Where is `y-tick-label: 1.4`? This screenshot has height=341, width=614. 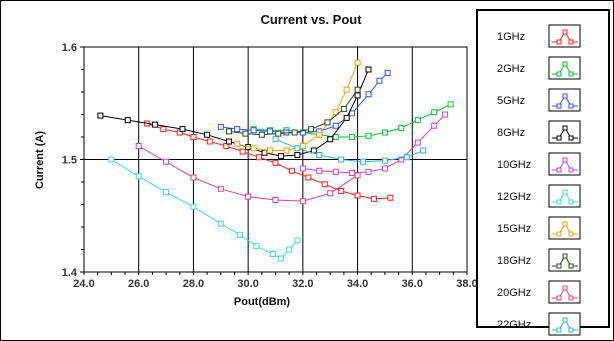 y-tick-label: 1.4 is located at coordinates (70, 273).